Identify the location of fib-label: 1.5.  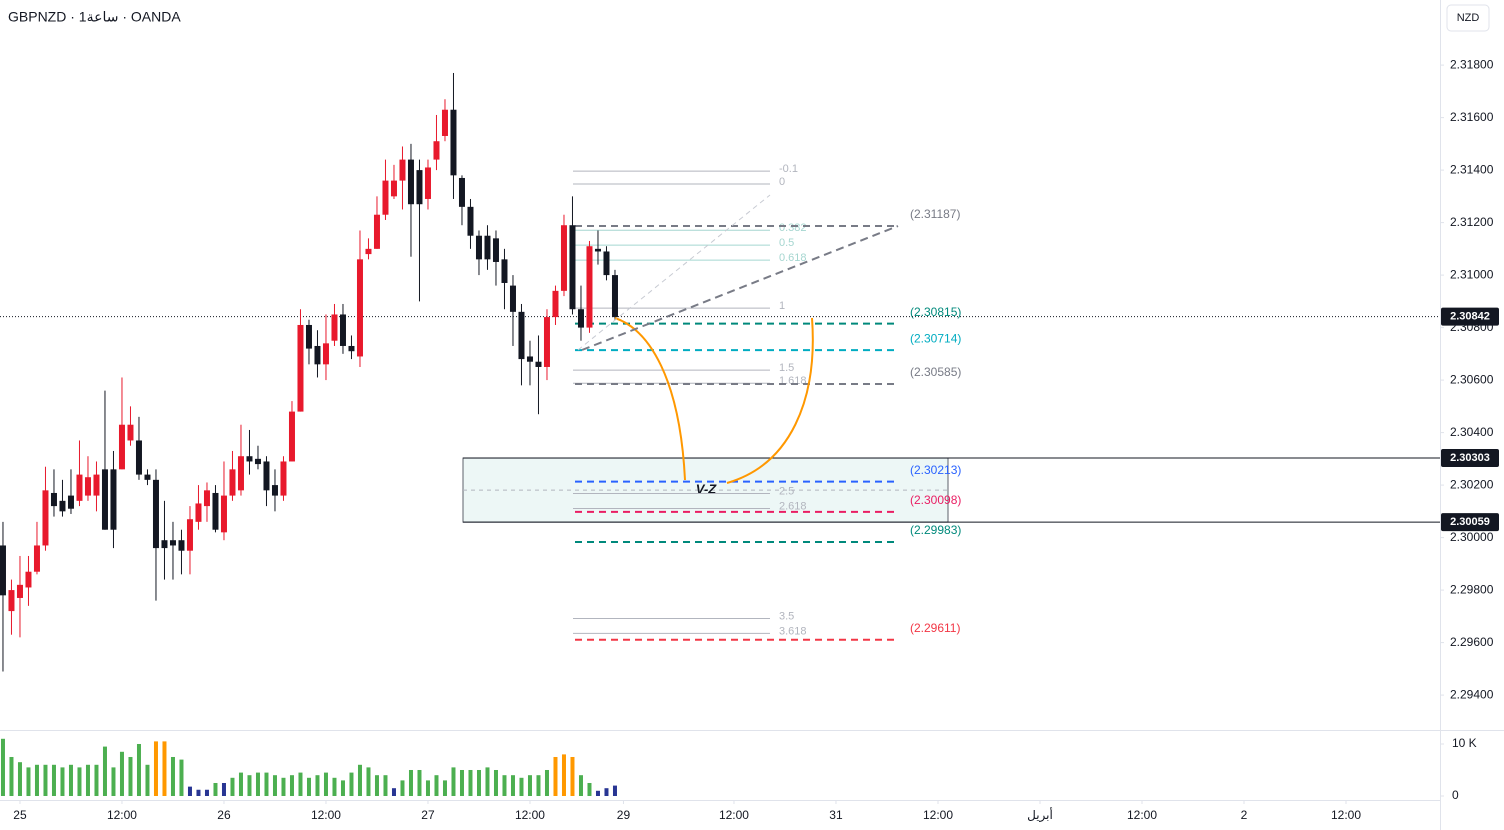
(786, 368).